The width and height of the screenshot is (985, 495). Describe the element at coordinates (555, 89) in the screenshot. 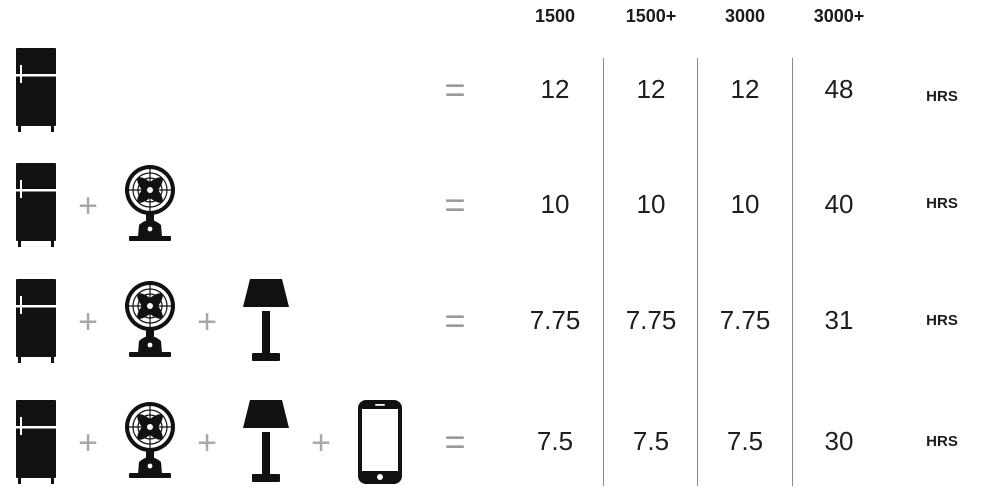

I see `value-1500: 12` at that location.